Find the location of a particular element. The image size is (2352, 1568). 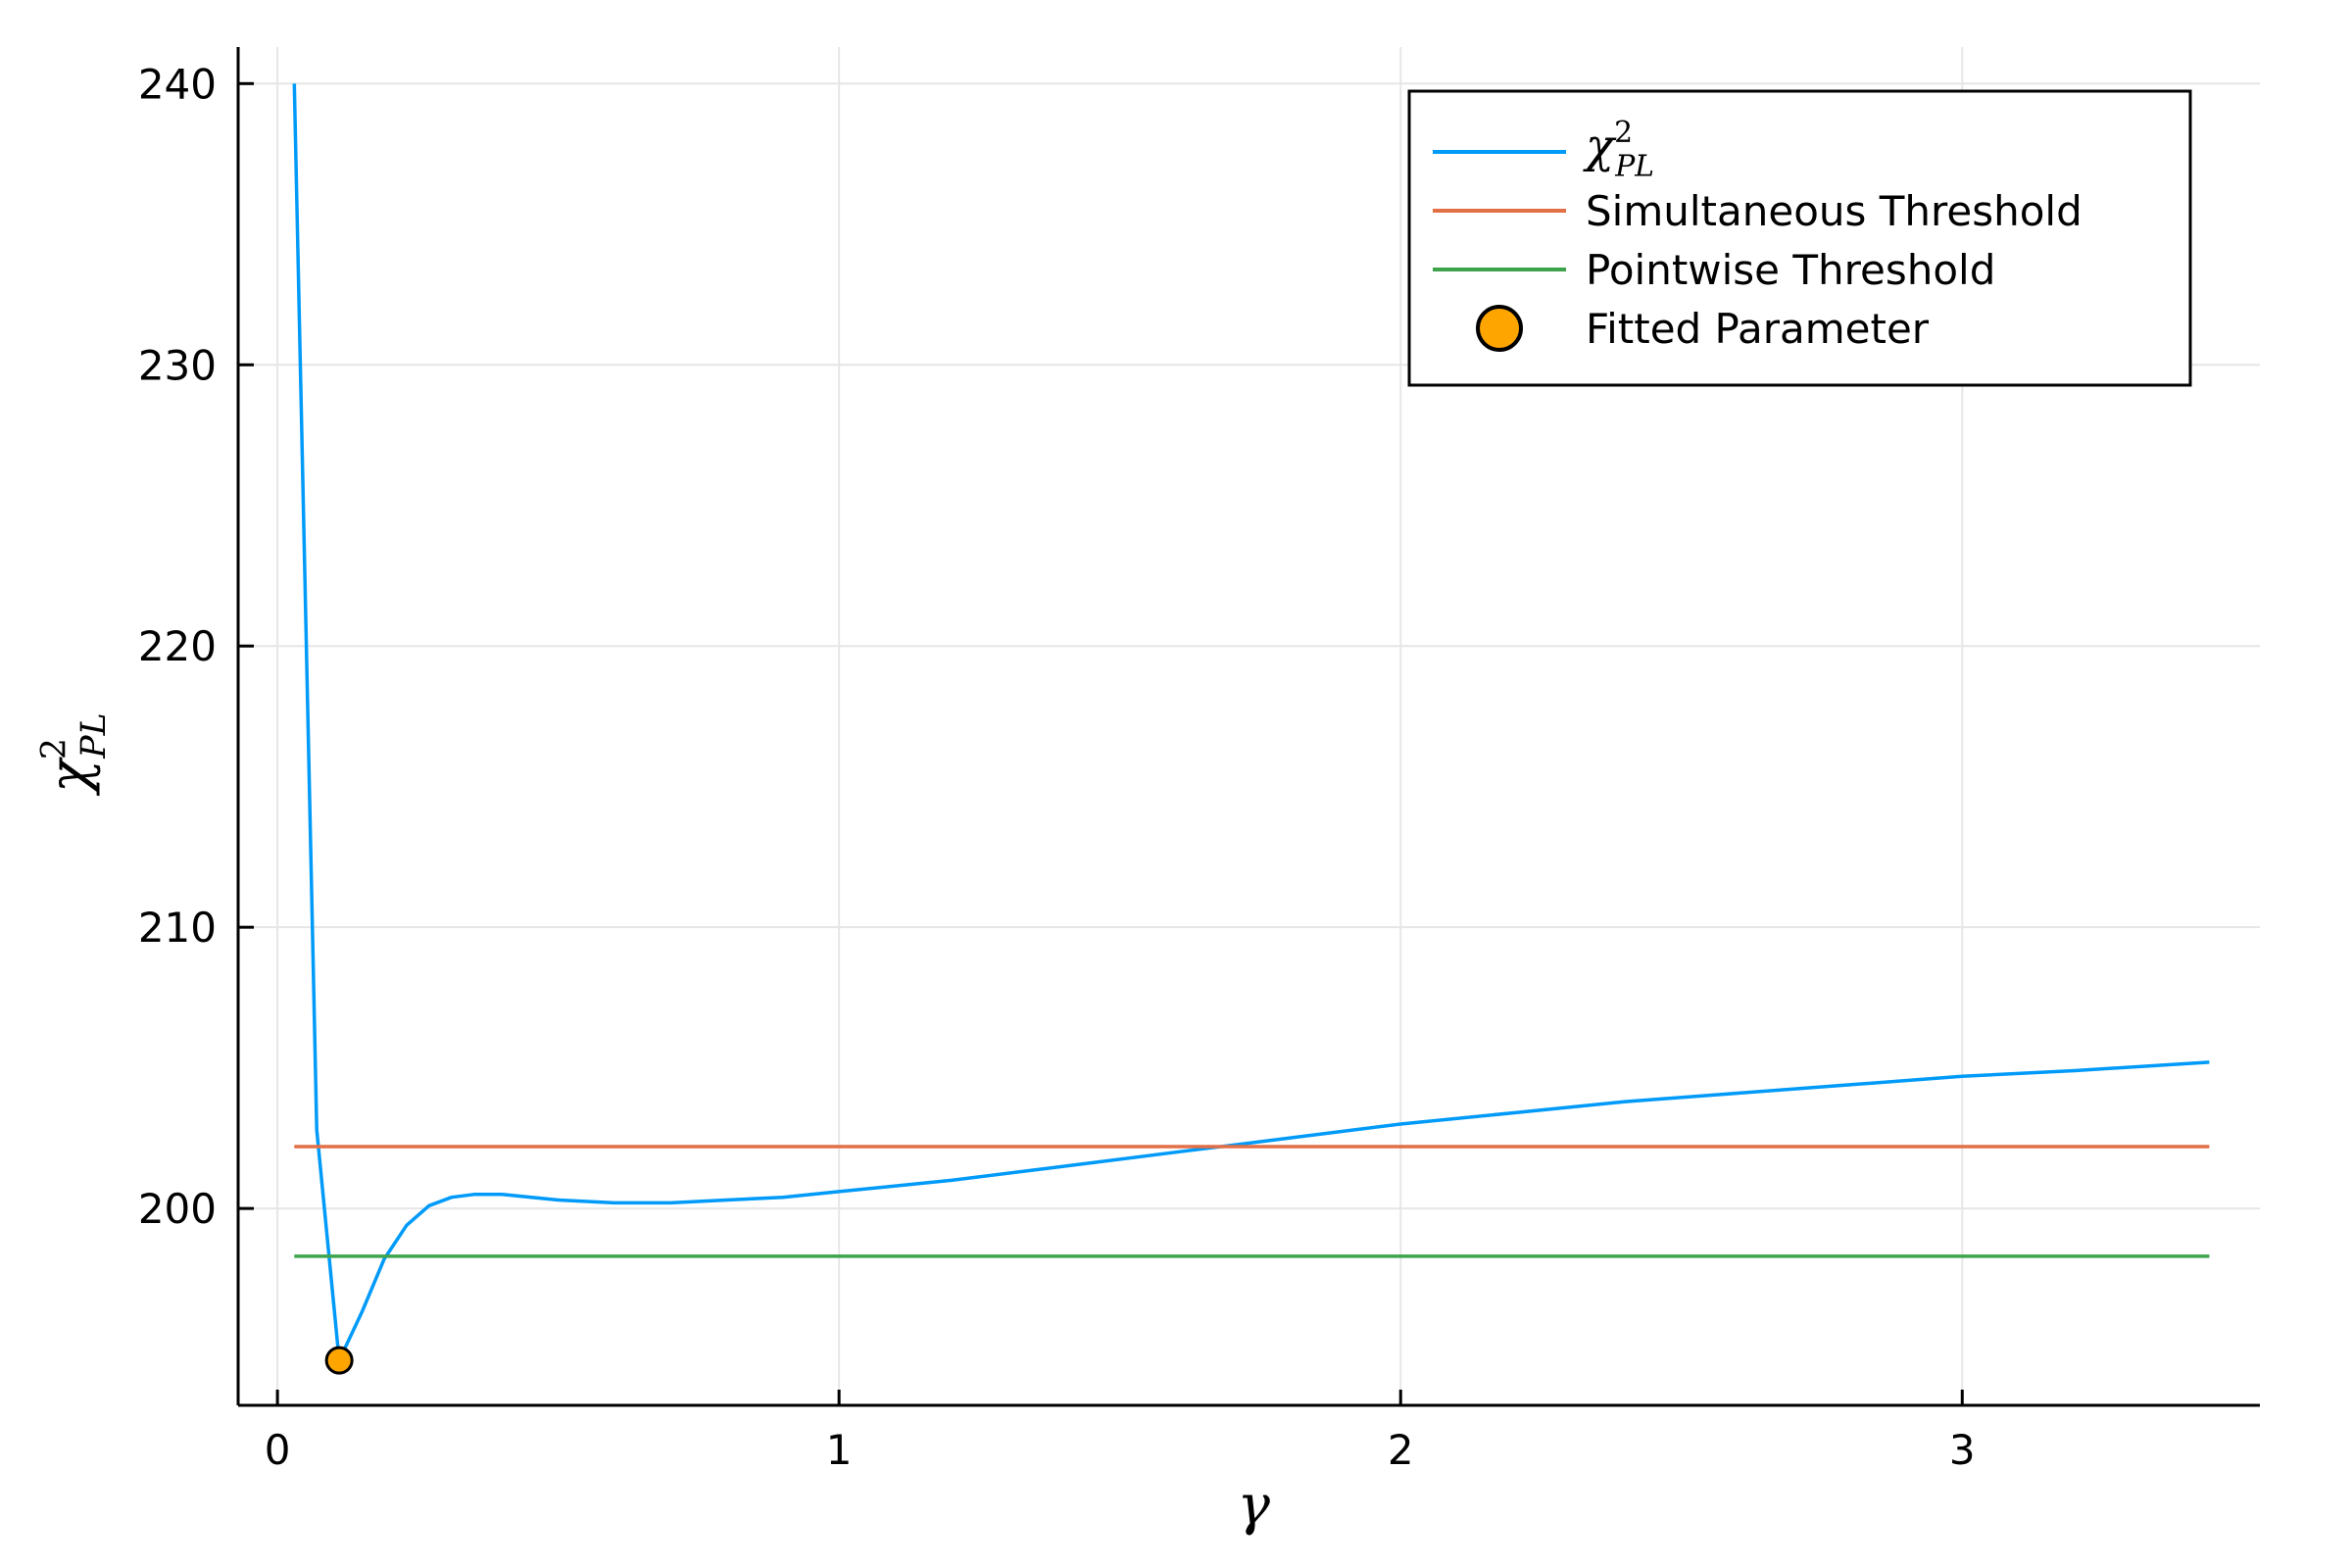

legend-label-0: χ2 PL is located at coordinates (1618, 150).